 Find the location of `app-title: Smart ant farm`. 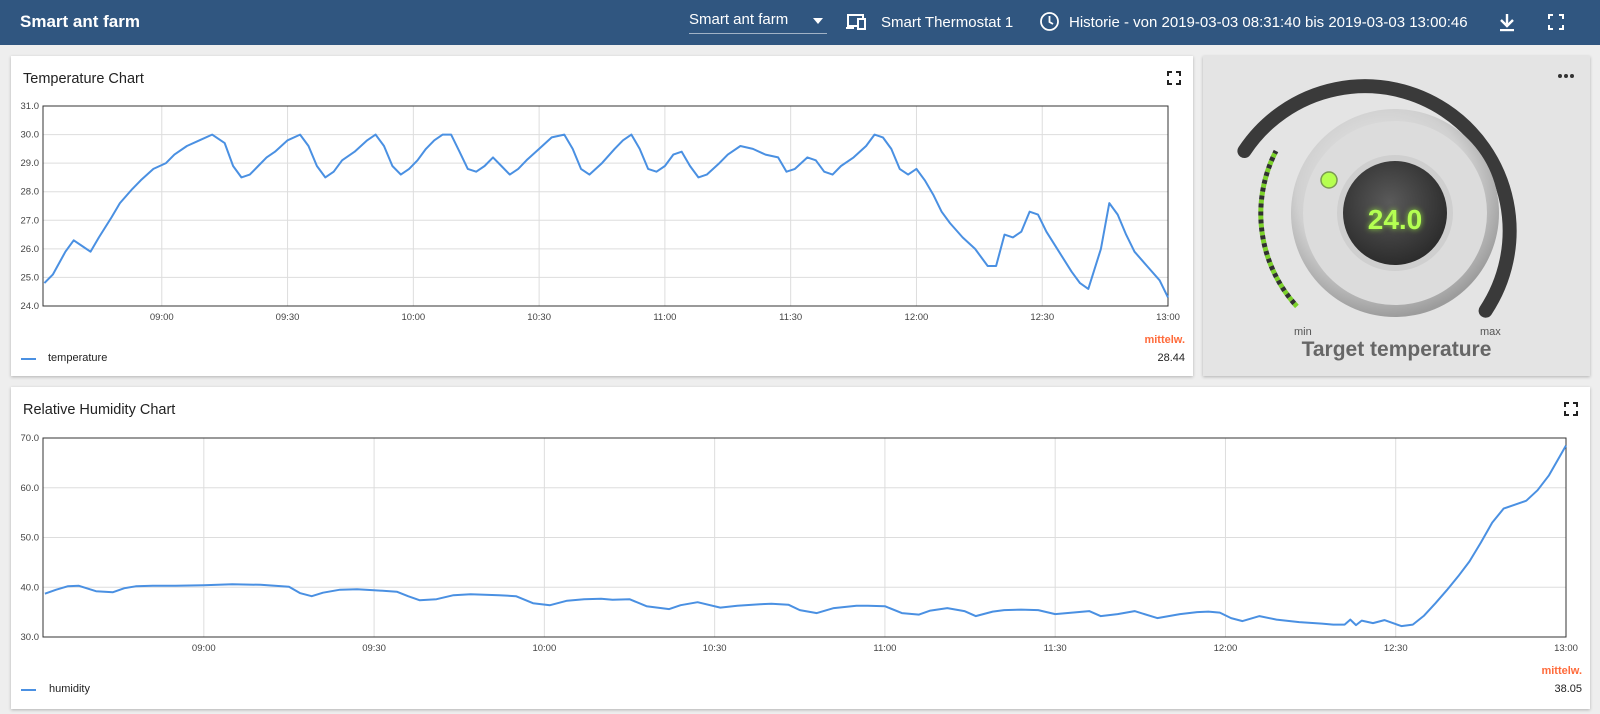

app-title: Smart ant farm is located at coordinates (80, 21).